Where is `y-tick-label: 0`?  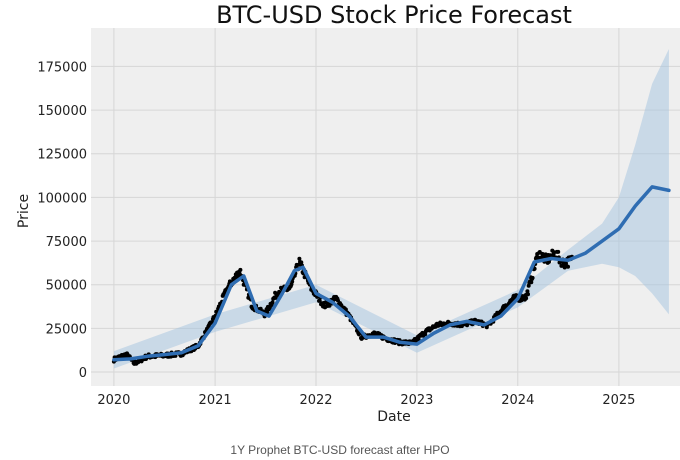
y-tick-label: 0 is located at coordinates (83, 373).